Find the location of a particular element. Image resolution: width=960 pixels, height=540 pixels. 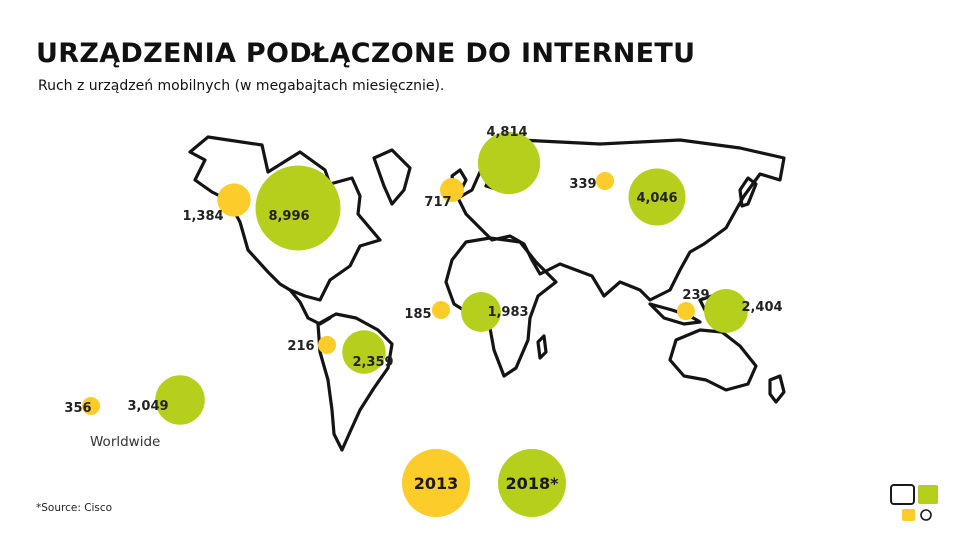

label-2018-latin-america: 2,359 is located at coordinates (372, 362).